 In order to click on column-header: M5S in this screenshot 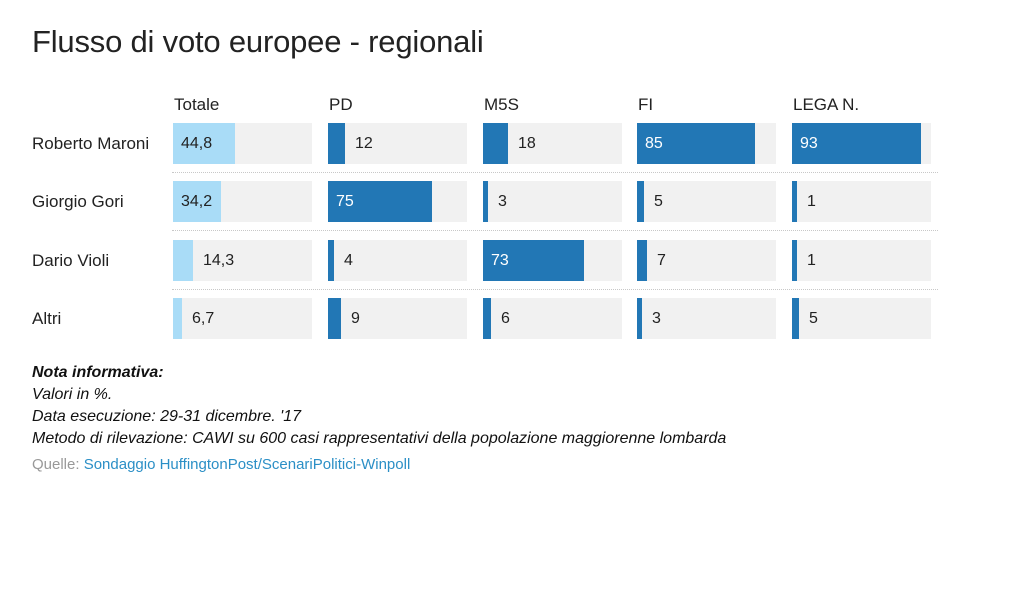, I will do `click(501, 104)`.